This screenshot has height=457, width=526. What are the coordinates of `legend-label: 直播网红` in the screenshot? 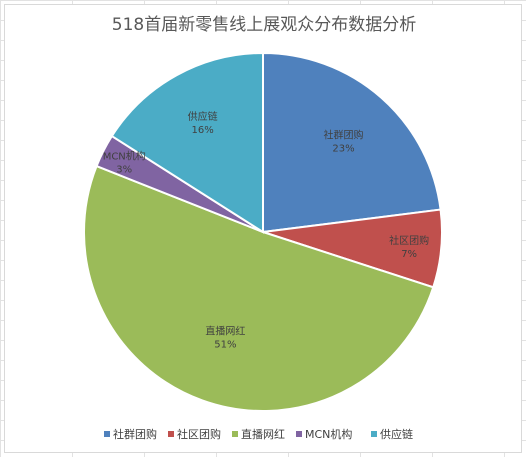 It's located at (263, 434).